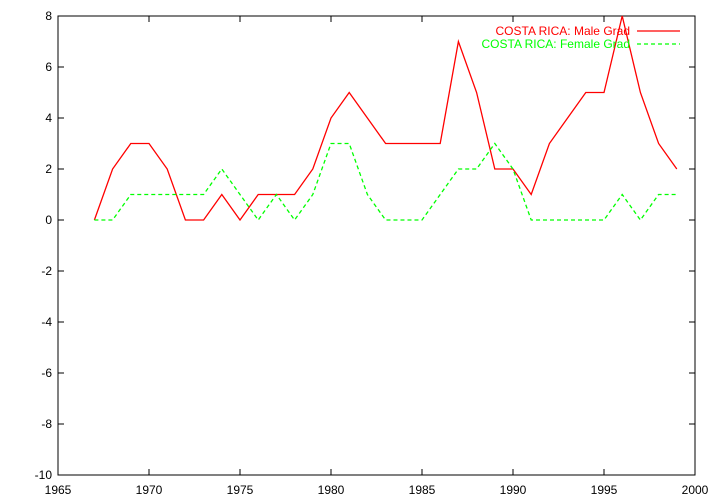  I want to click on legend-label-0: COSTA RICA: Male Grad, so click(563, 31).